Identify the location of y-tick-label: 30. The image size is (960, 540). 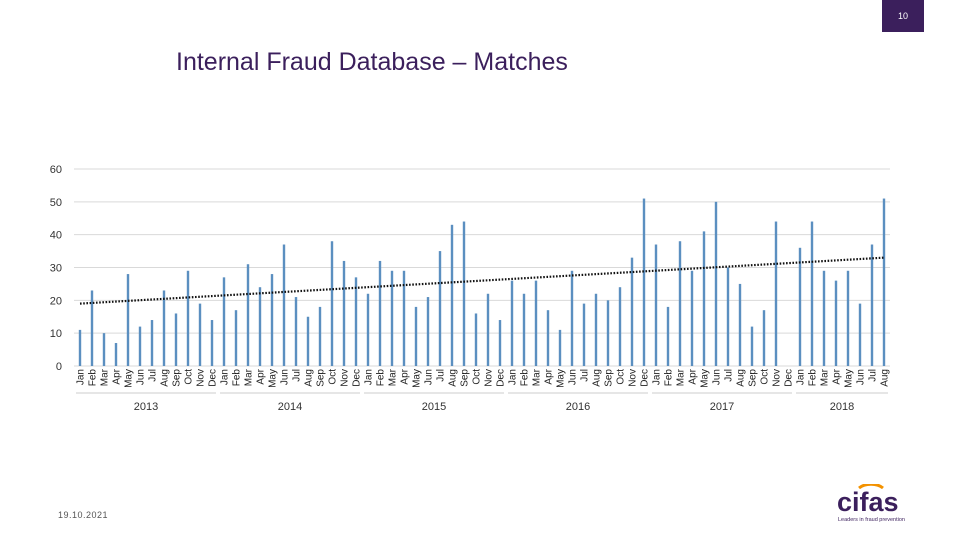
(56, 269).